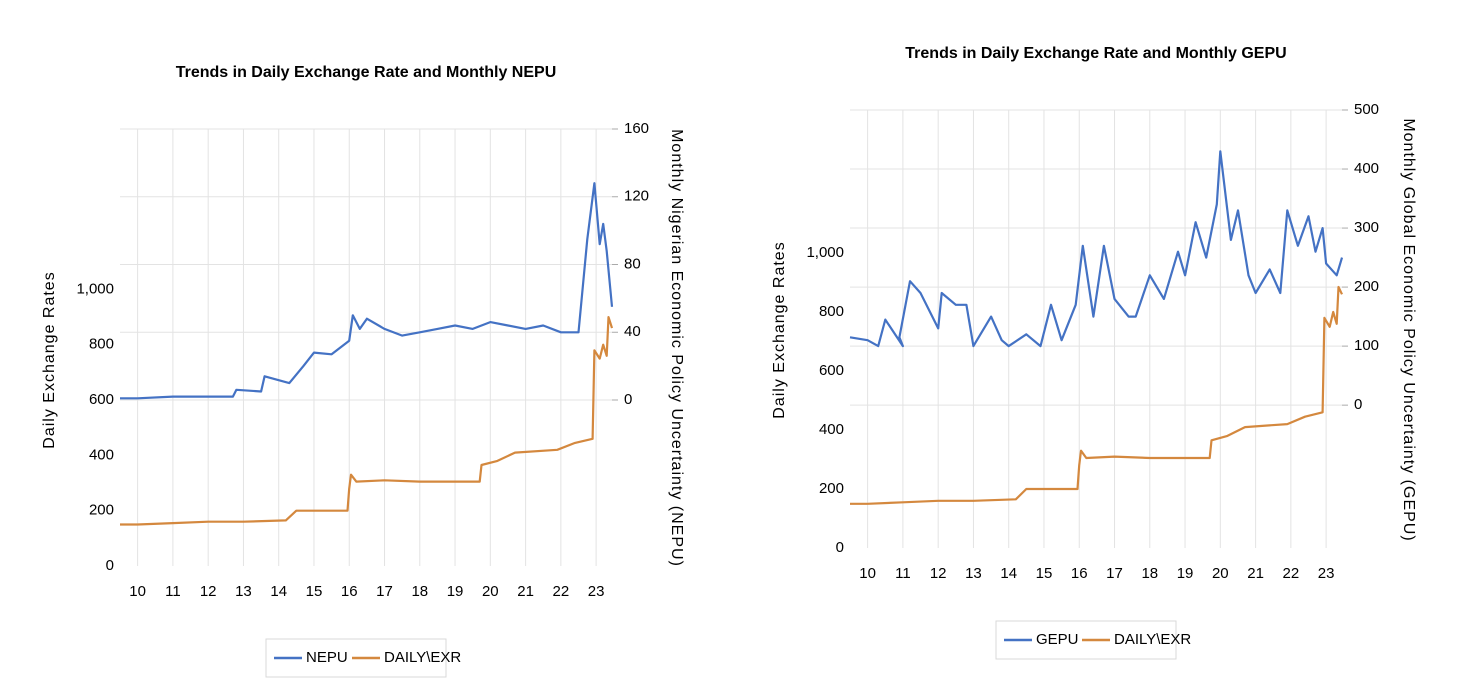 The width and height of the screenshot is (1476, 692). I want to click on y2-tick-label: 100, so click(1366, 345).